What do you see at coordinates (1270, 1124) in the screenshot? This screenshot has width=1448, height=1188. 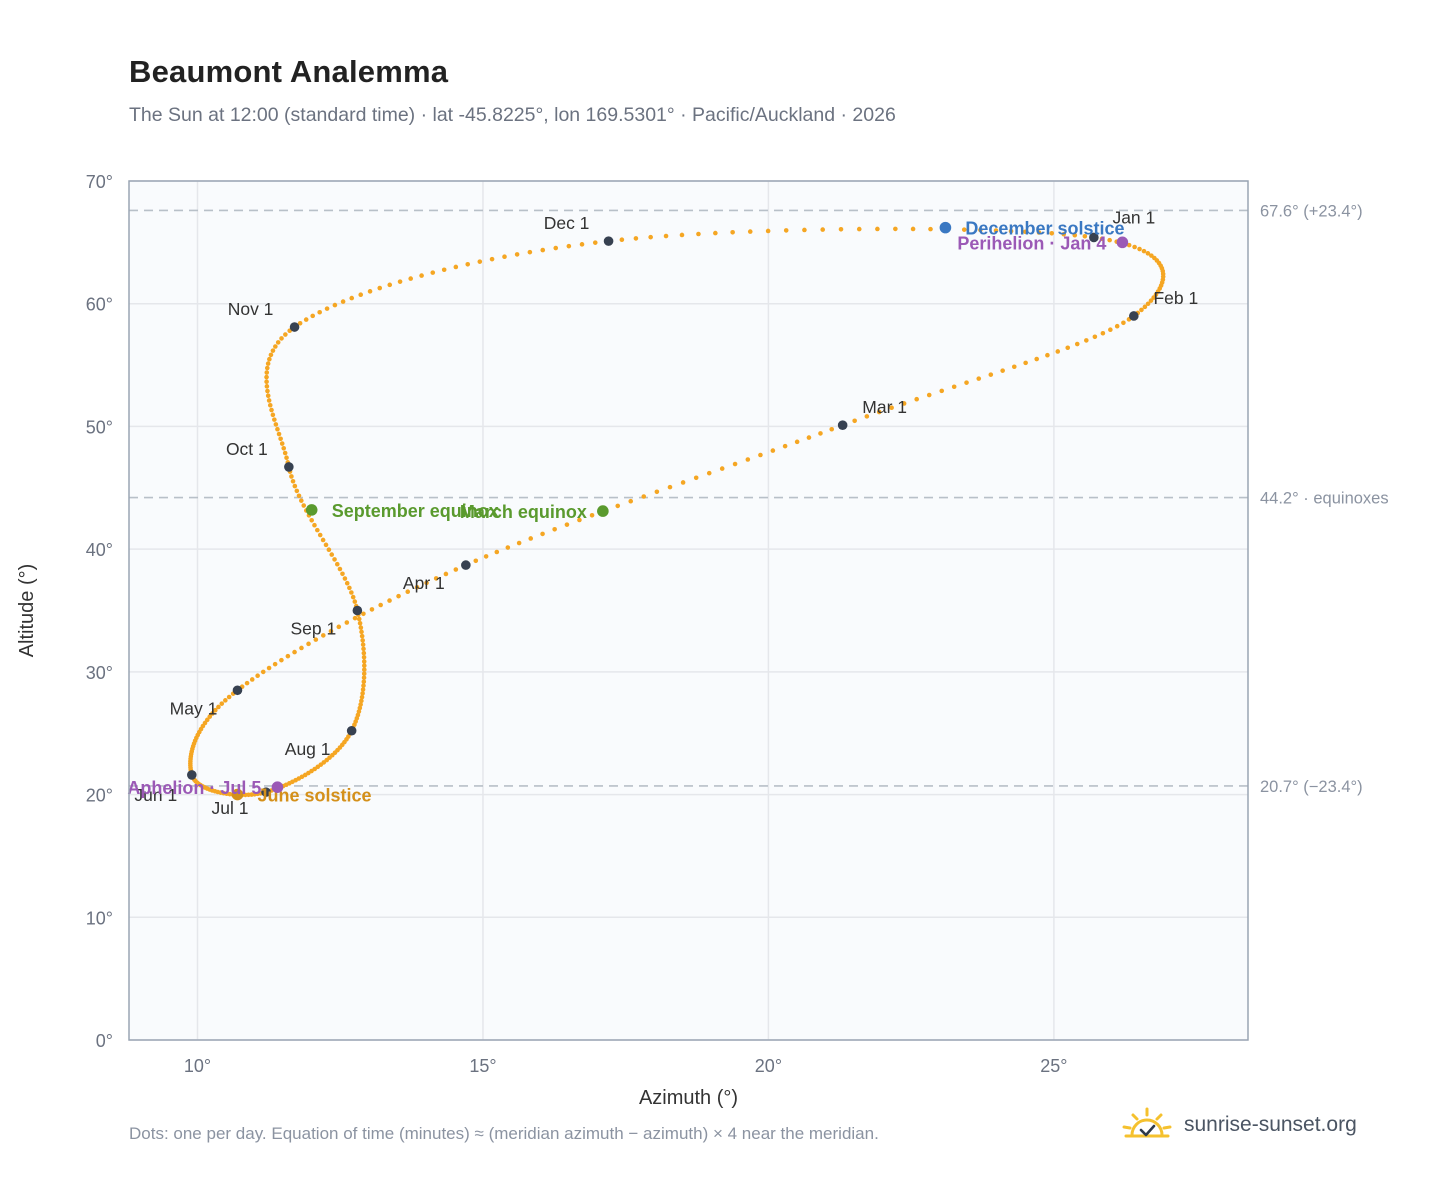 I see `brand-name: sunrise-sunset.org` at bounding box center [1270, 1124].